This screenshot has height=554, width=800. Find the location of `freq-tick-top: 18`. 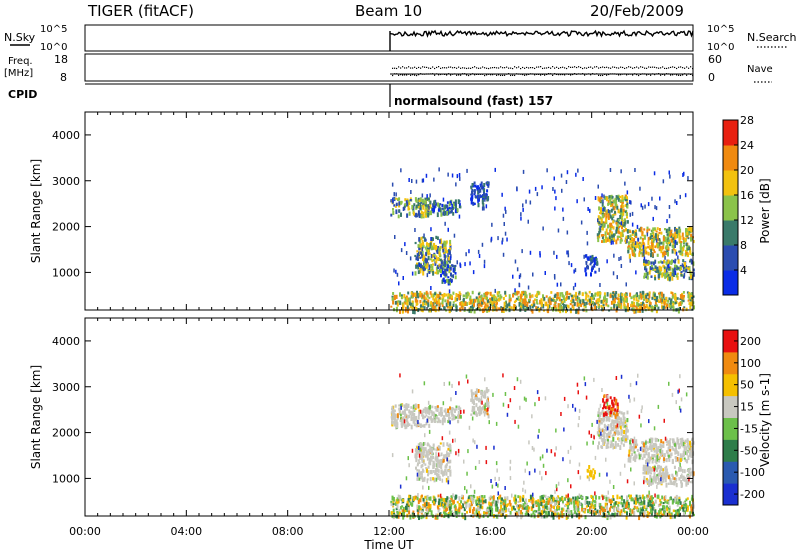

freq-tick-top: 18 is located at coordinates (61, 59).